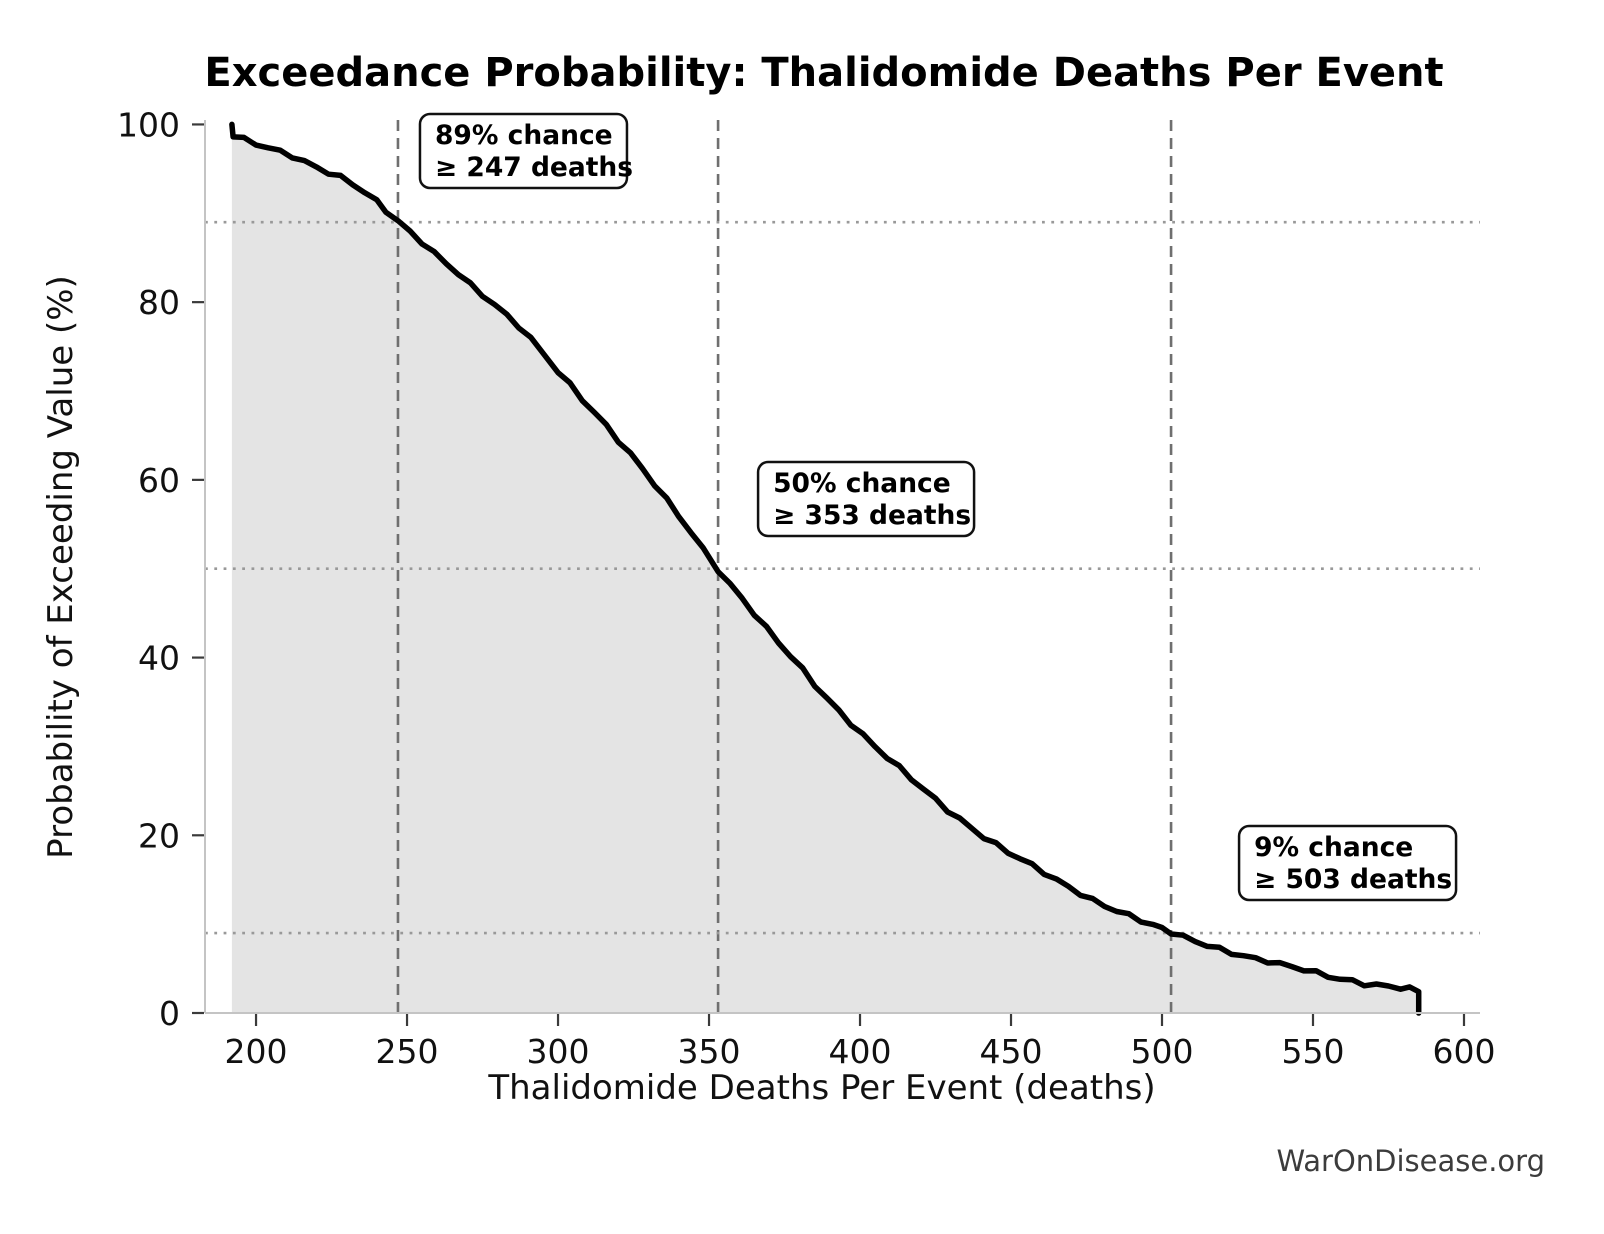  Describe the element at coordinates (159, 480) in the screenshot. I see `y-tick-label: 60` at that location.